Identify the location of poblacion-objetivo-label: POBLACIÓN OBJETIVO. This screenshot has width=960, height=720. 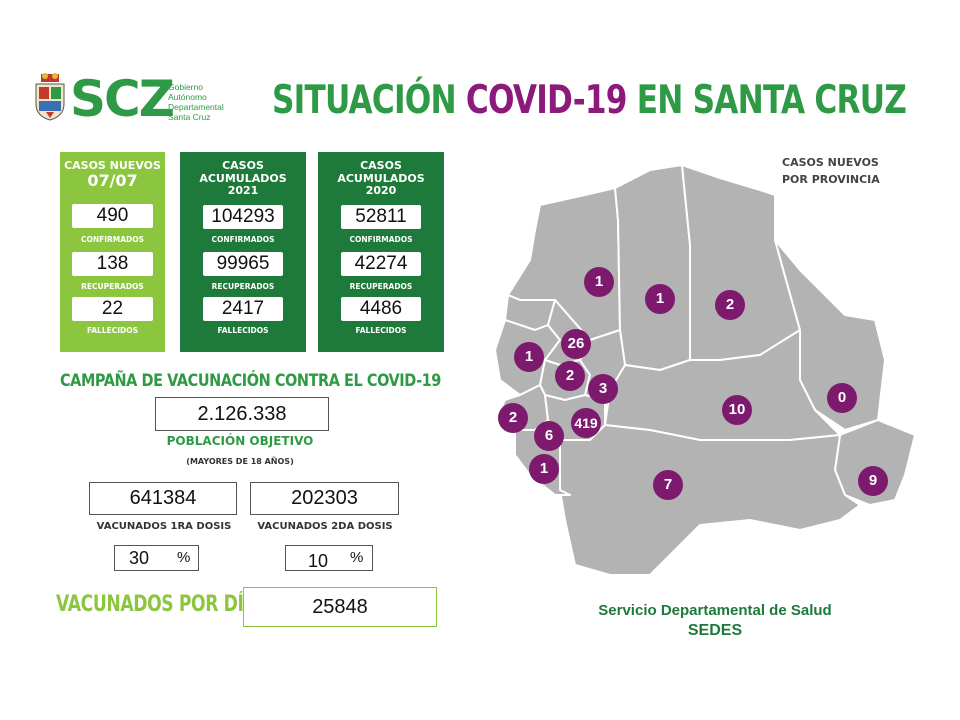
(240, 441).